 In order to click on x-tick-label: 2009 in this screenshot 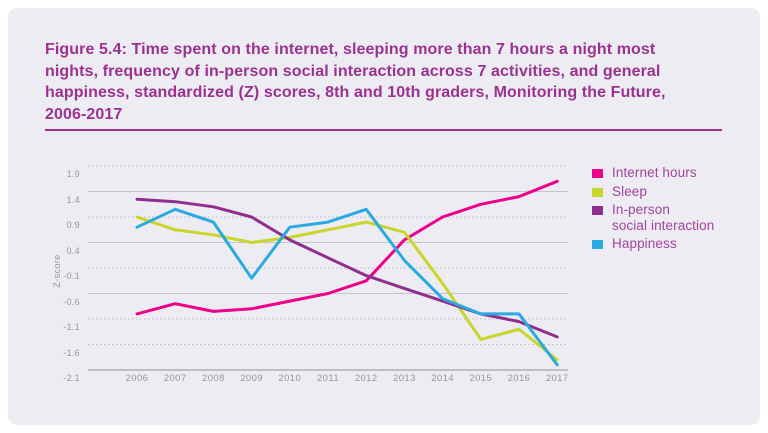, I will do `click(251, 378)`.